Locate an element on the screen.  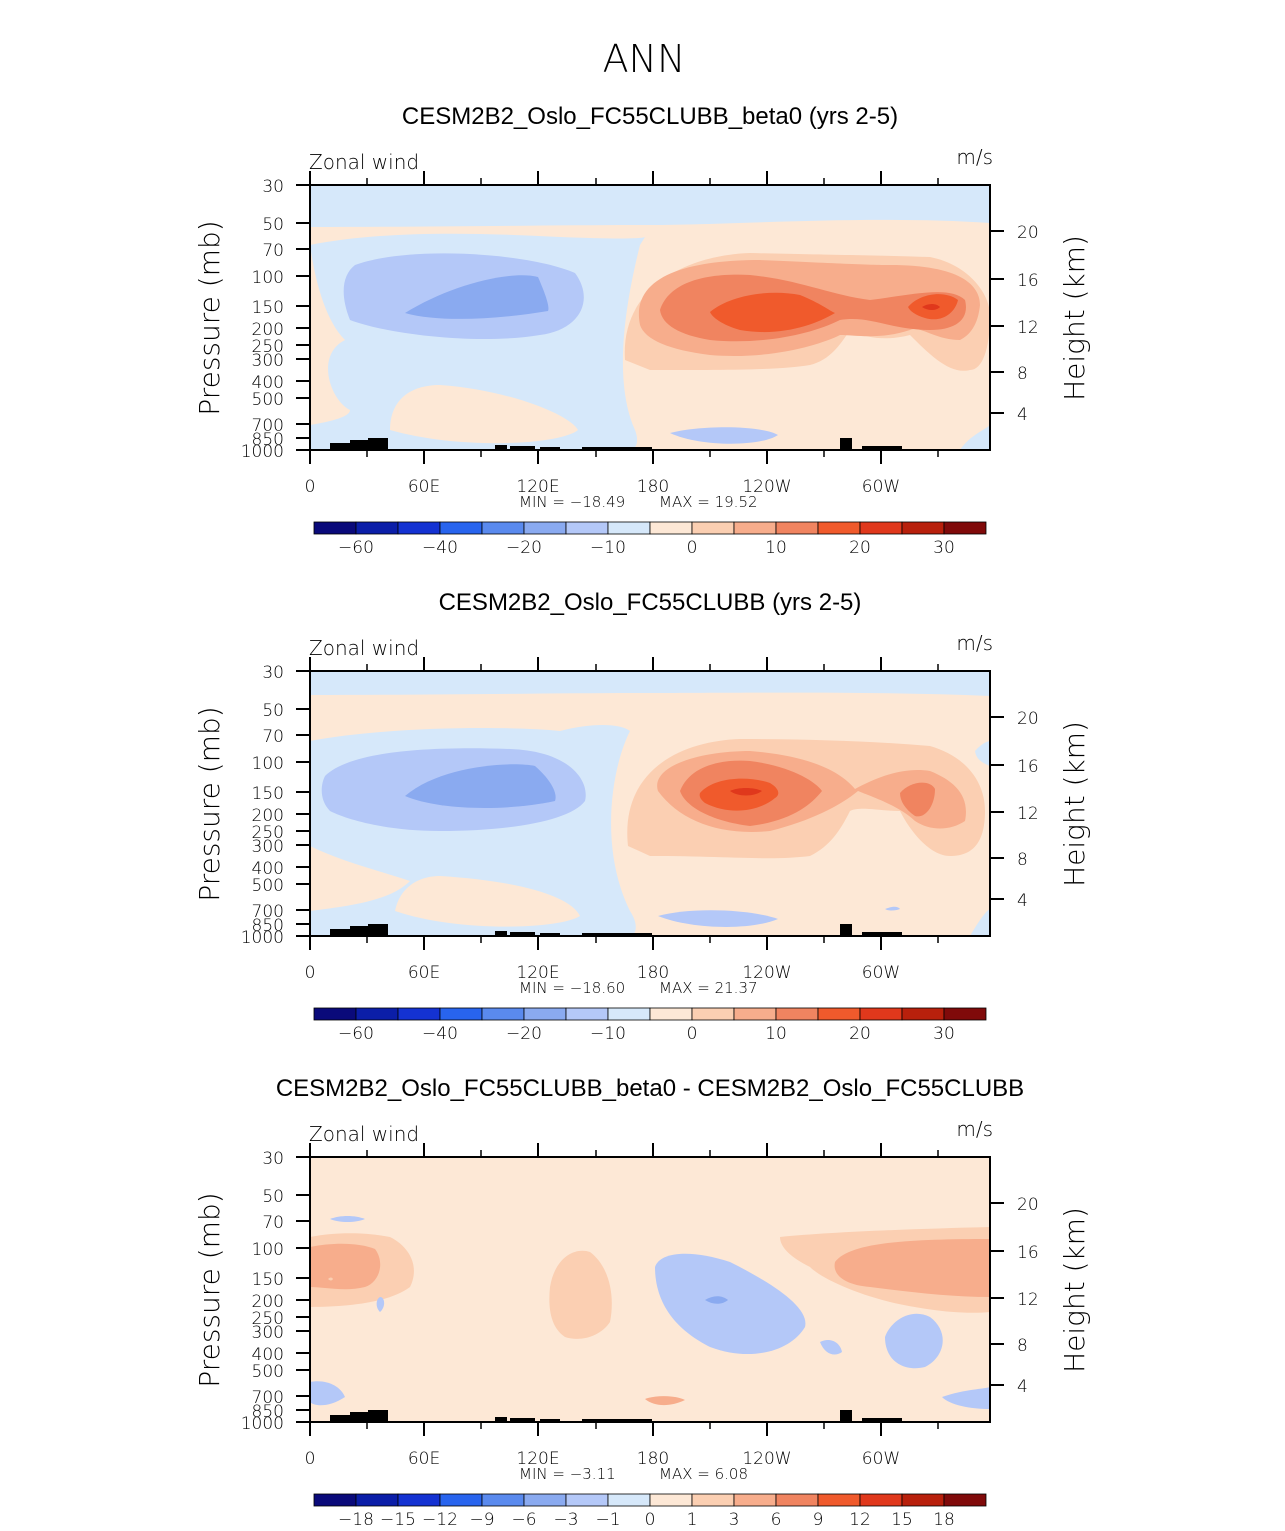
colorbar-label: −6 is located at coordinates (523, 1520).